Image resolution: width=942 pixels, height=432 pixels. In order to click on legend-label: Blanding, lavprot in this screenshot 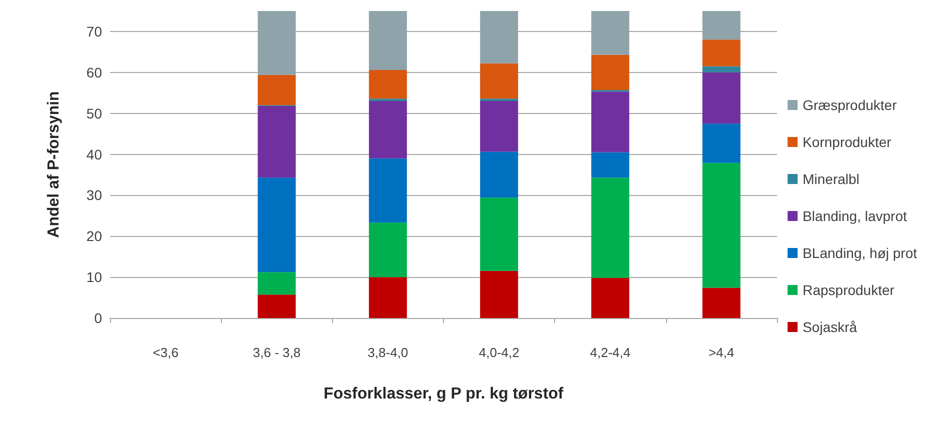, I will do `click(854, 216)`.